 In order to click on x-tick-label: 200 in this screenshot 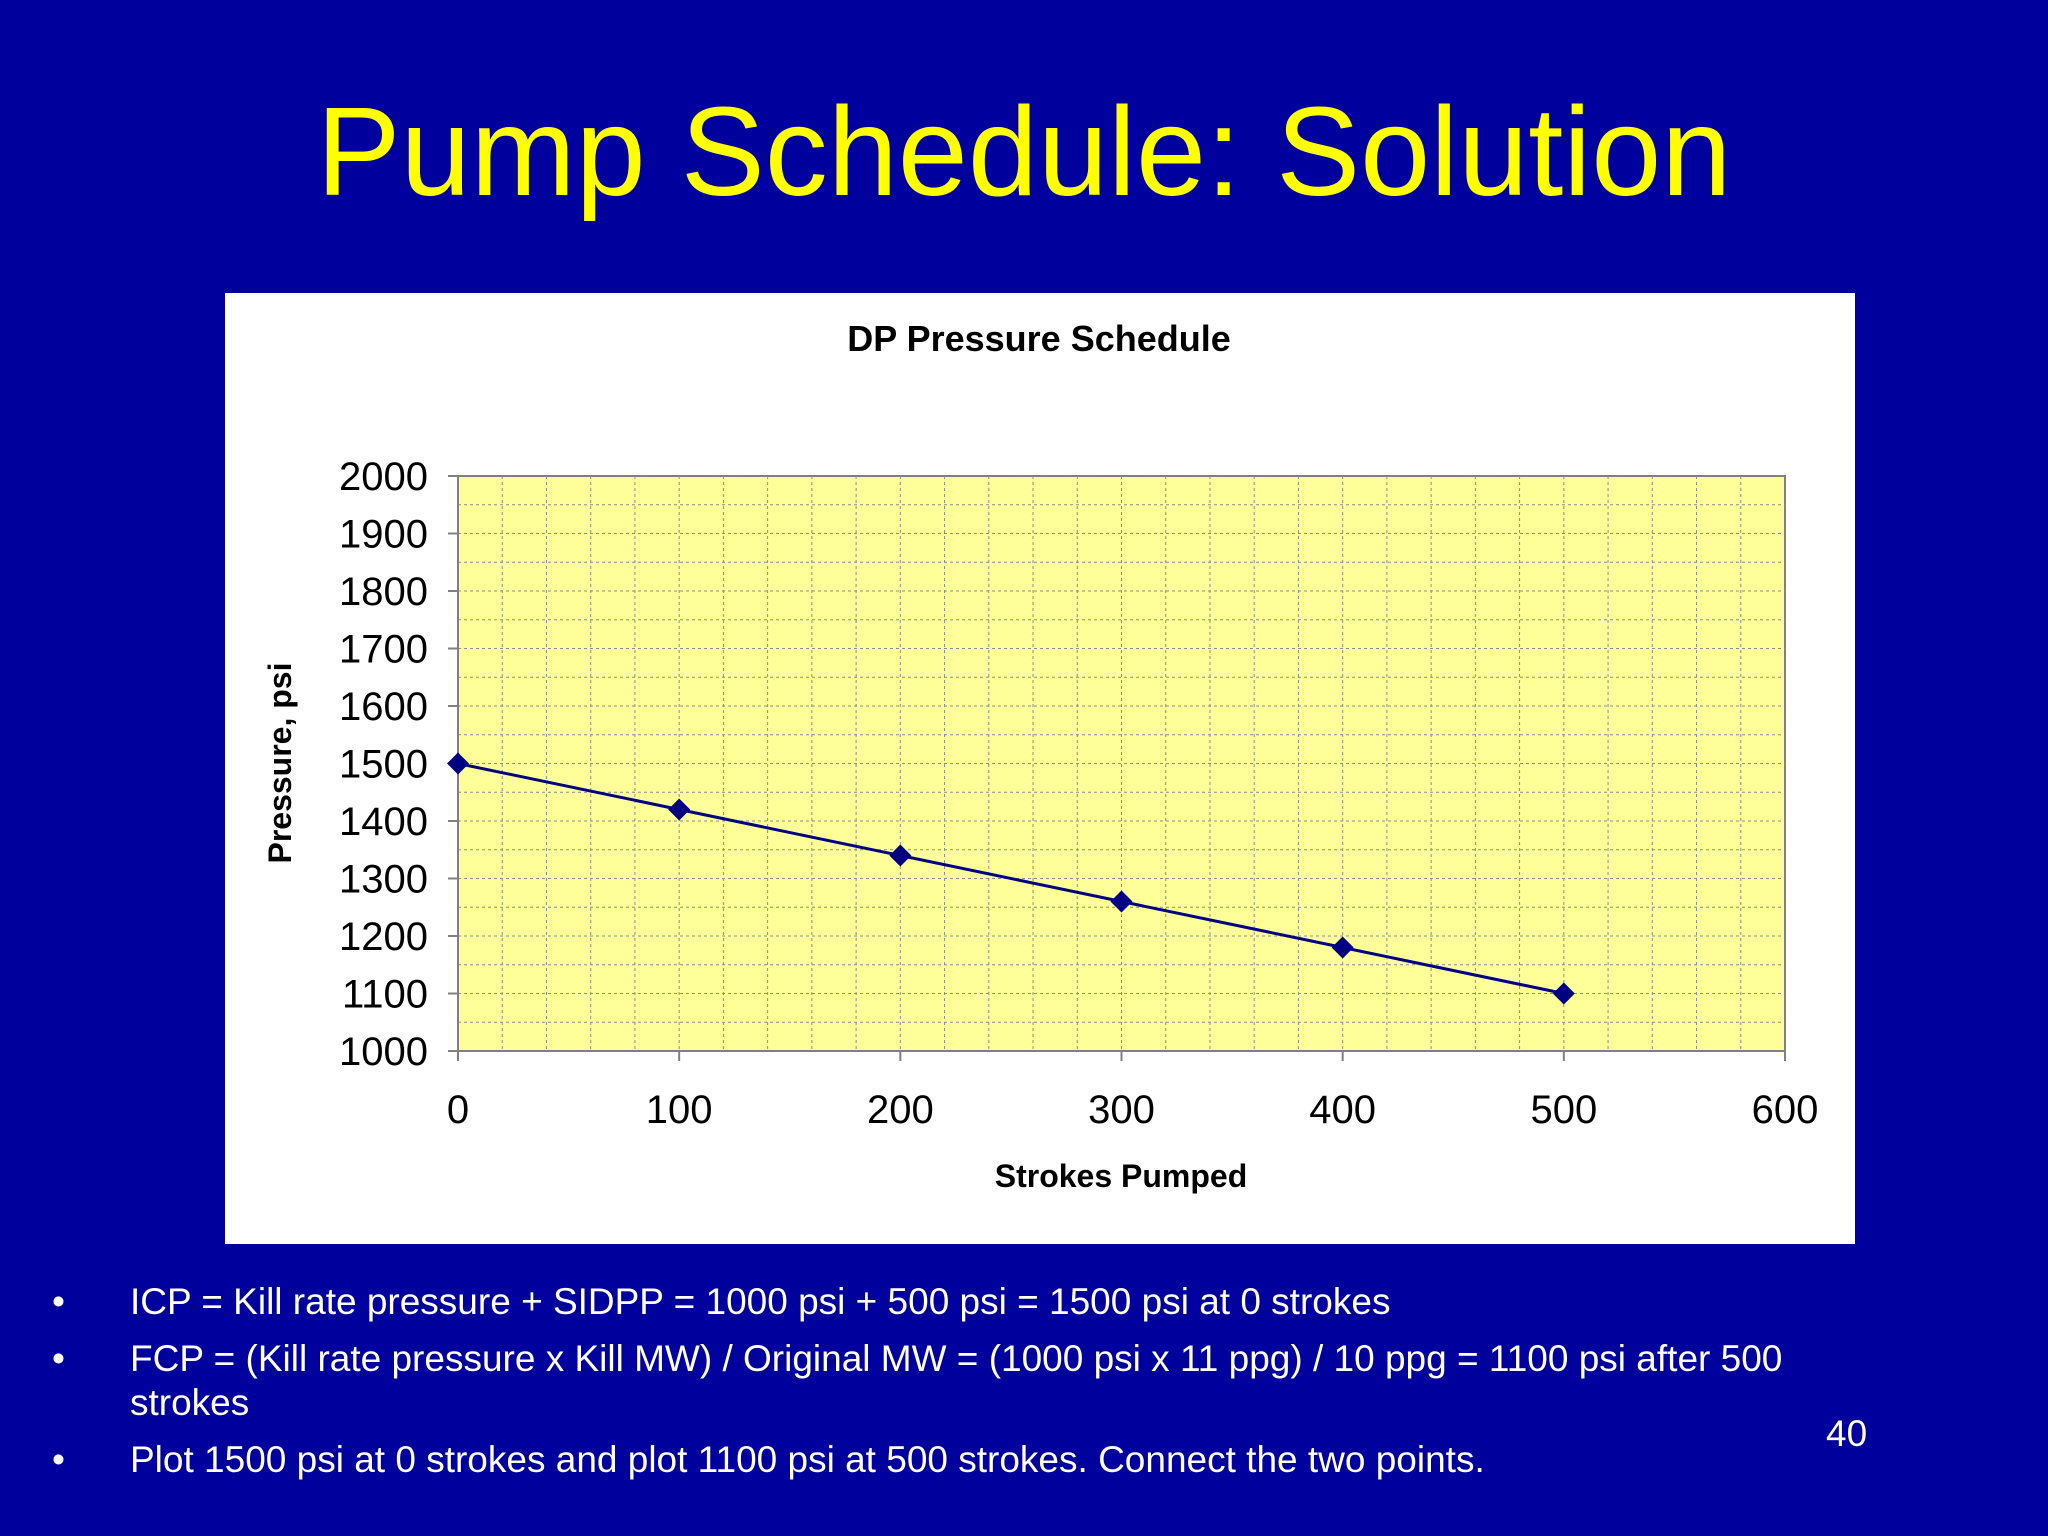, I will do `click(900, 1110)`.